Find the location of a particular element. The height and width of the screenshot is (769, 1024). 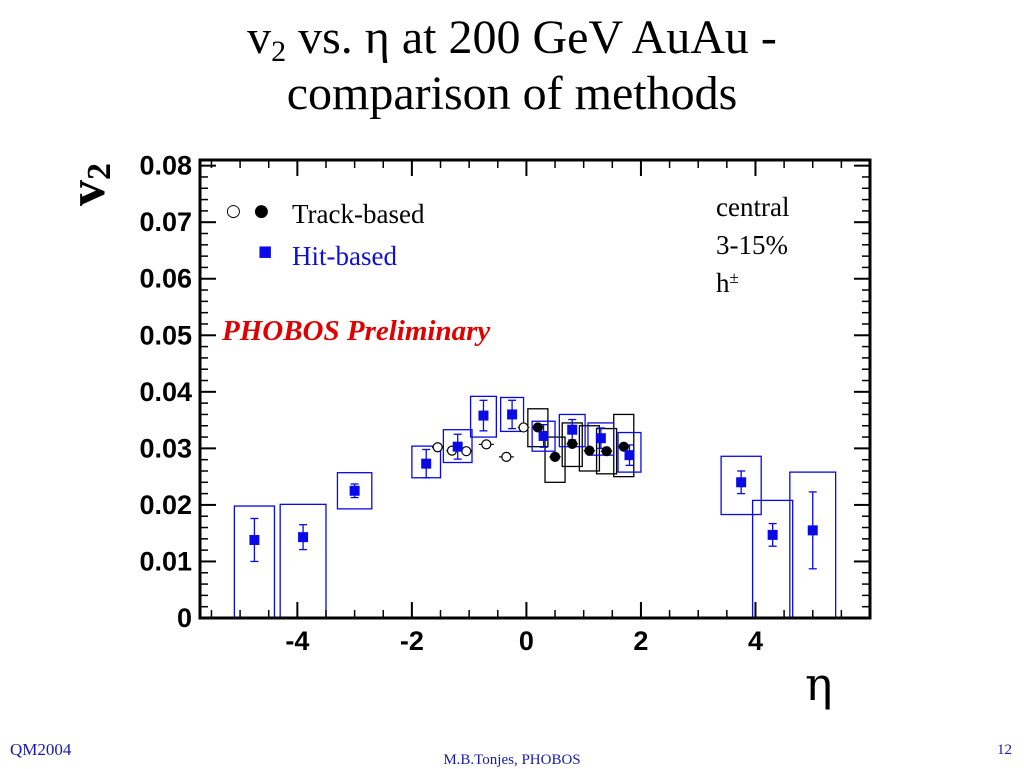

slide-number: 12 is located at coordinates (1004, 750).